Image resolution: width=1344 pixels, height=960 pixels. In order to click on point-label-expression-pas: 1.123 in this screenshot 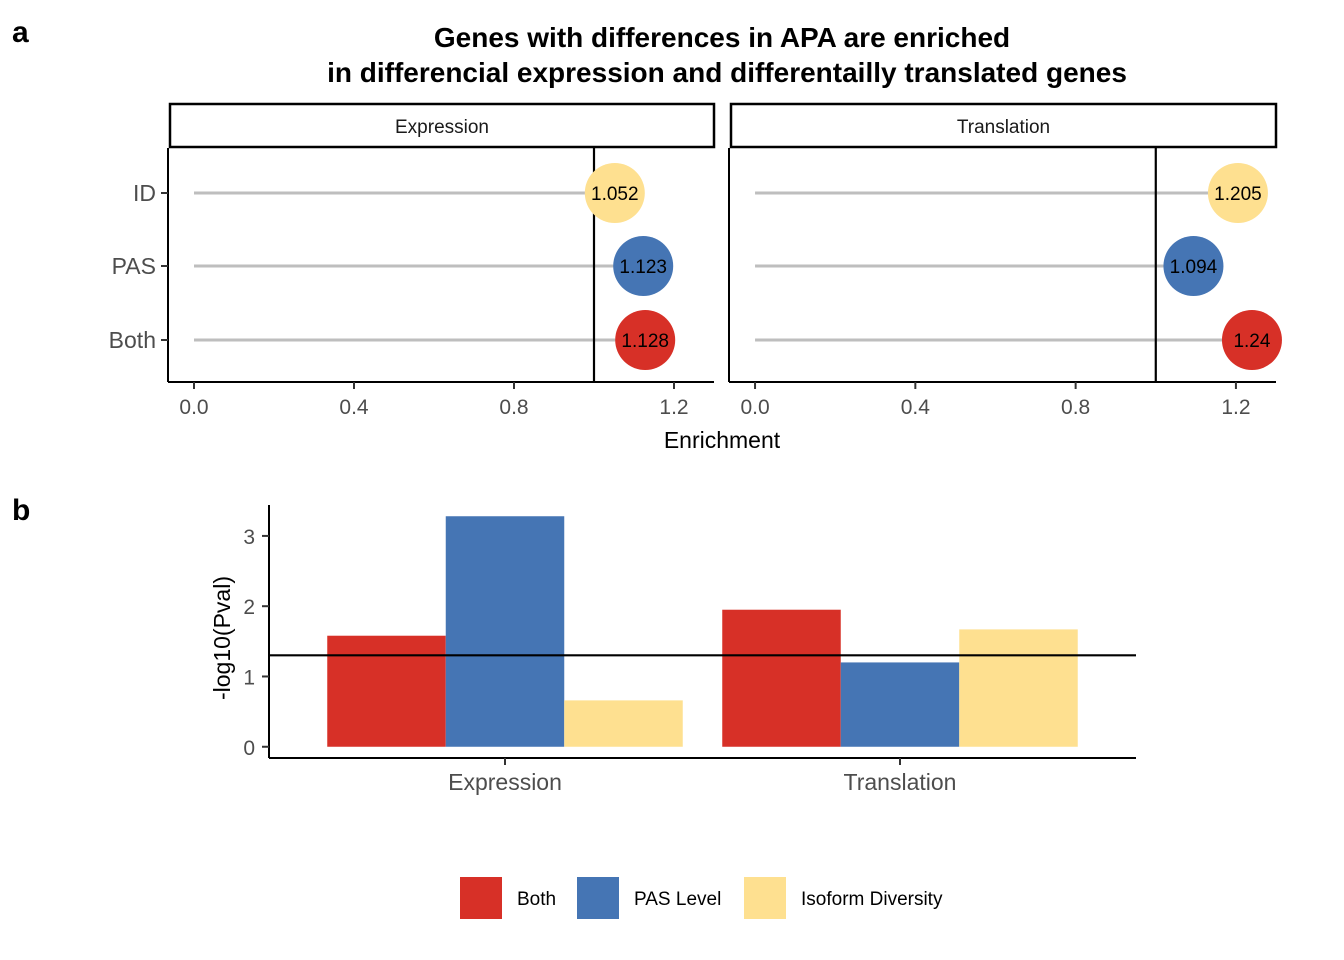, I will do `click(643, 267)`.